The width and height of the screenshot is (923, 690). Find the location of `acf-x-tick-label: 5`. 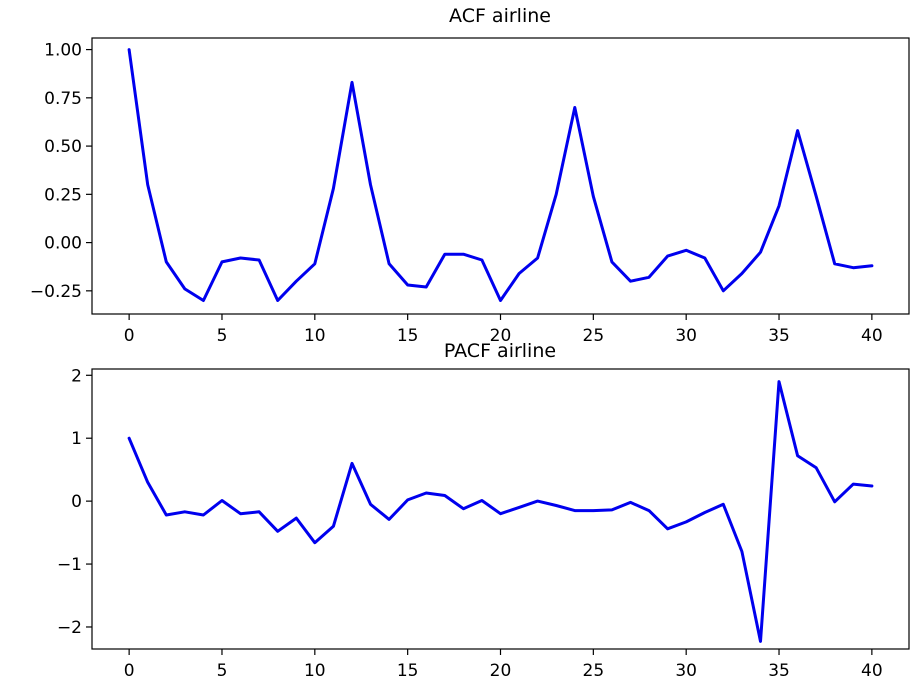

acf-x-tick-label: 5 is located at coordinates (222, 336).